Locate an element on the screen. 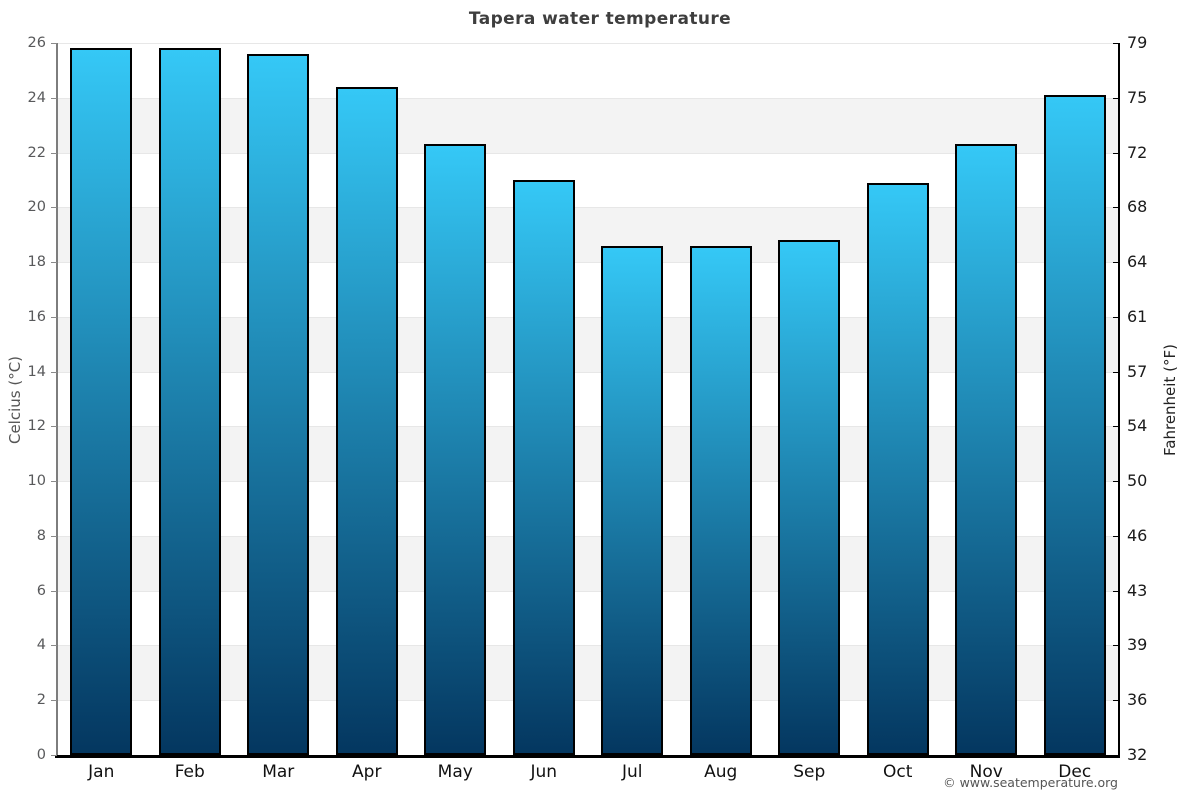 The image size is (1200, 800). fahrenheit-tick-75: 75 is located at coordinates (1137, 97).